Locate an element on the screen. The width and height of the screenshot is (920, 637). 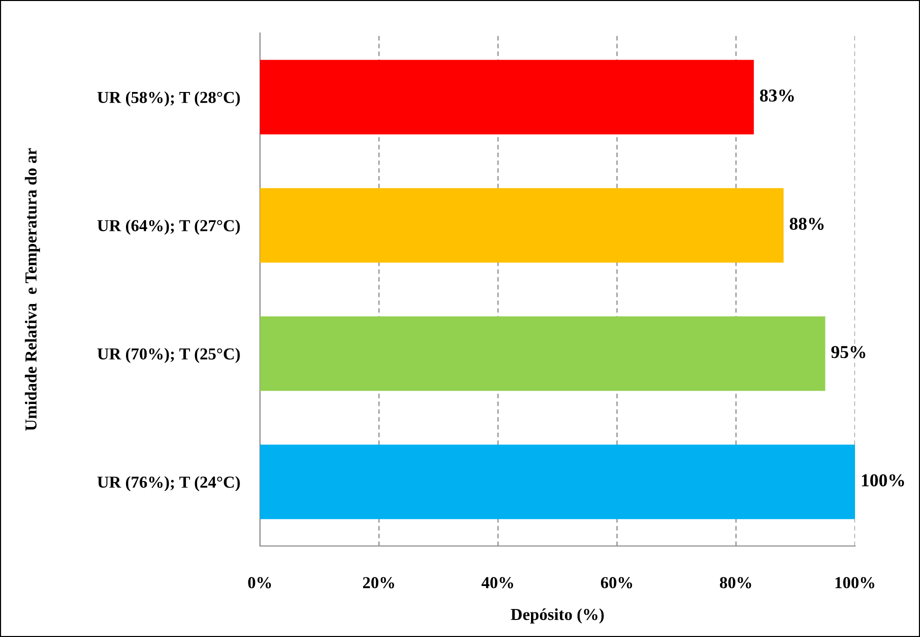
x-axis-title: Depósito (%) is located at coordinates (557, 616).